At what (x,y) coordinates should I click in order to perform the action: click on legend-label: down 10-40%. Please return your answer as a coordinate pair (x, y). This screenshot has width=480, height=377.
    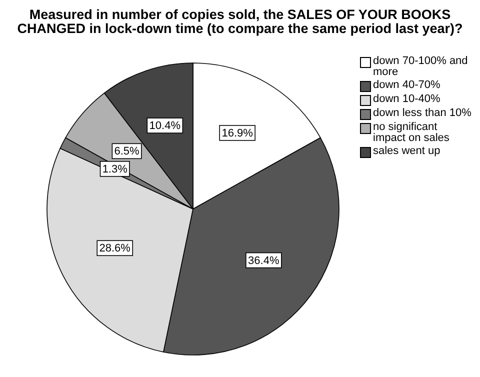
    Looking at the image, I should click on (406, 99).